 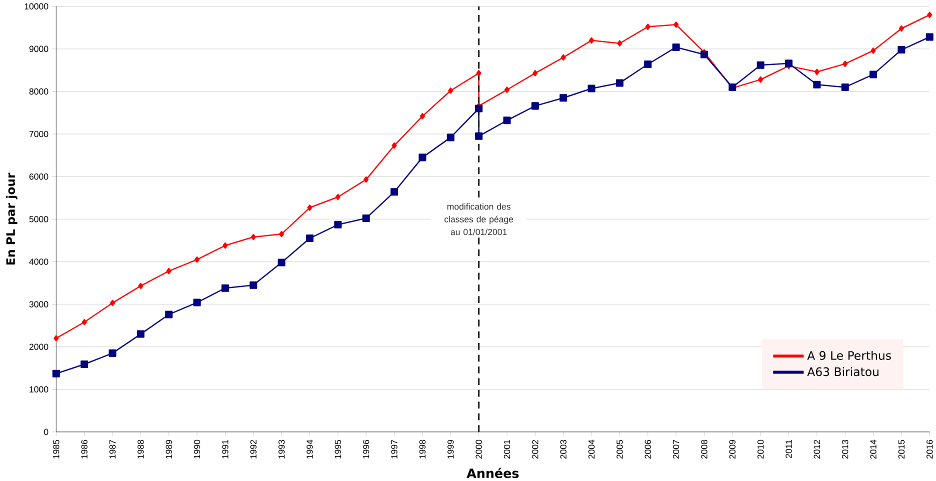 I want to click on x-tick-label: 2004, so click(x=591, y=449).